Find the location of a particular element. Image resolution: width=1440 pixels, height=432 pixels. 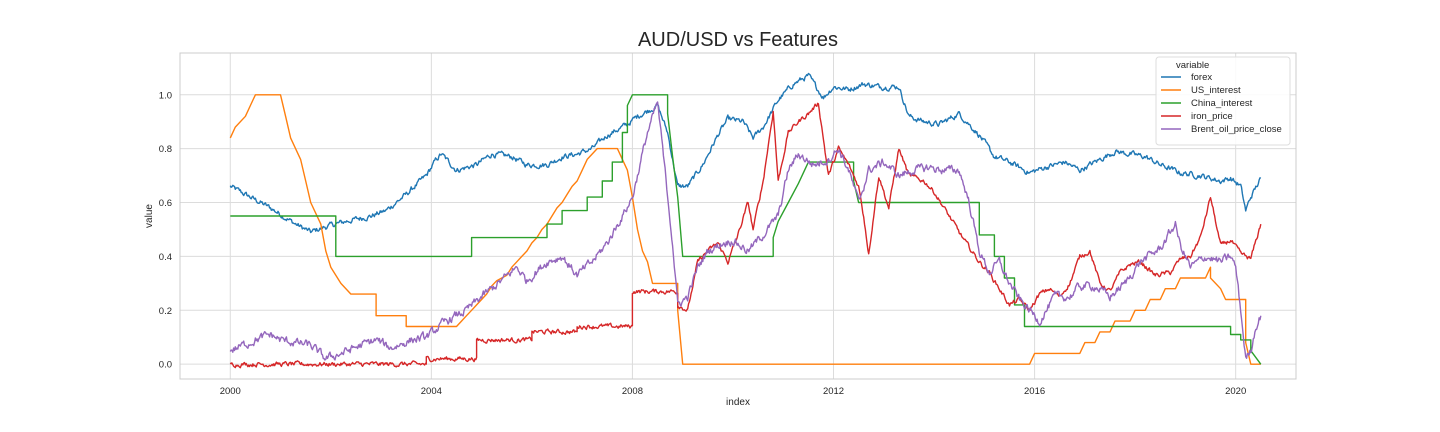

x-tick-label: 2016 is located at coordinates (1034, 391).